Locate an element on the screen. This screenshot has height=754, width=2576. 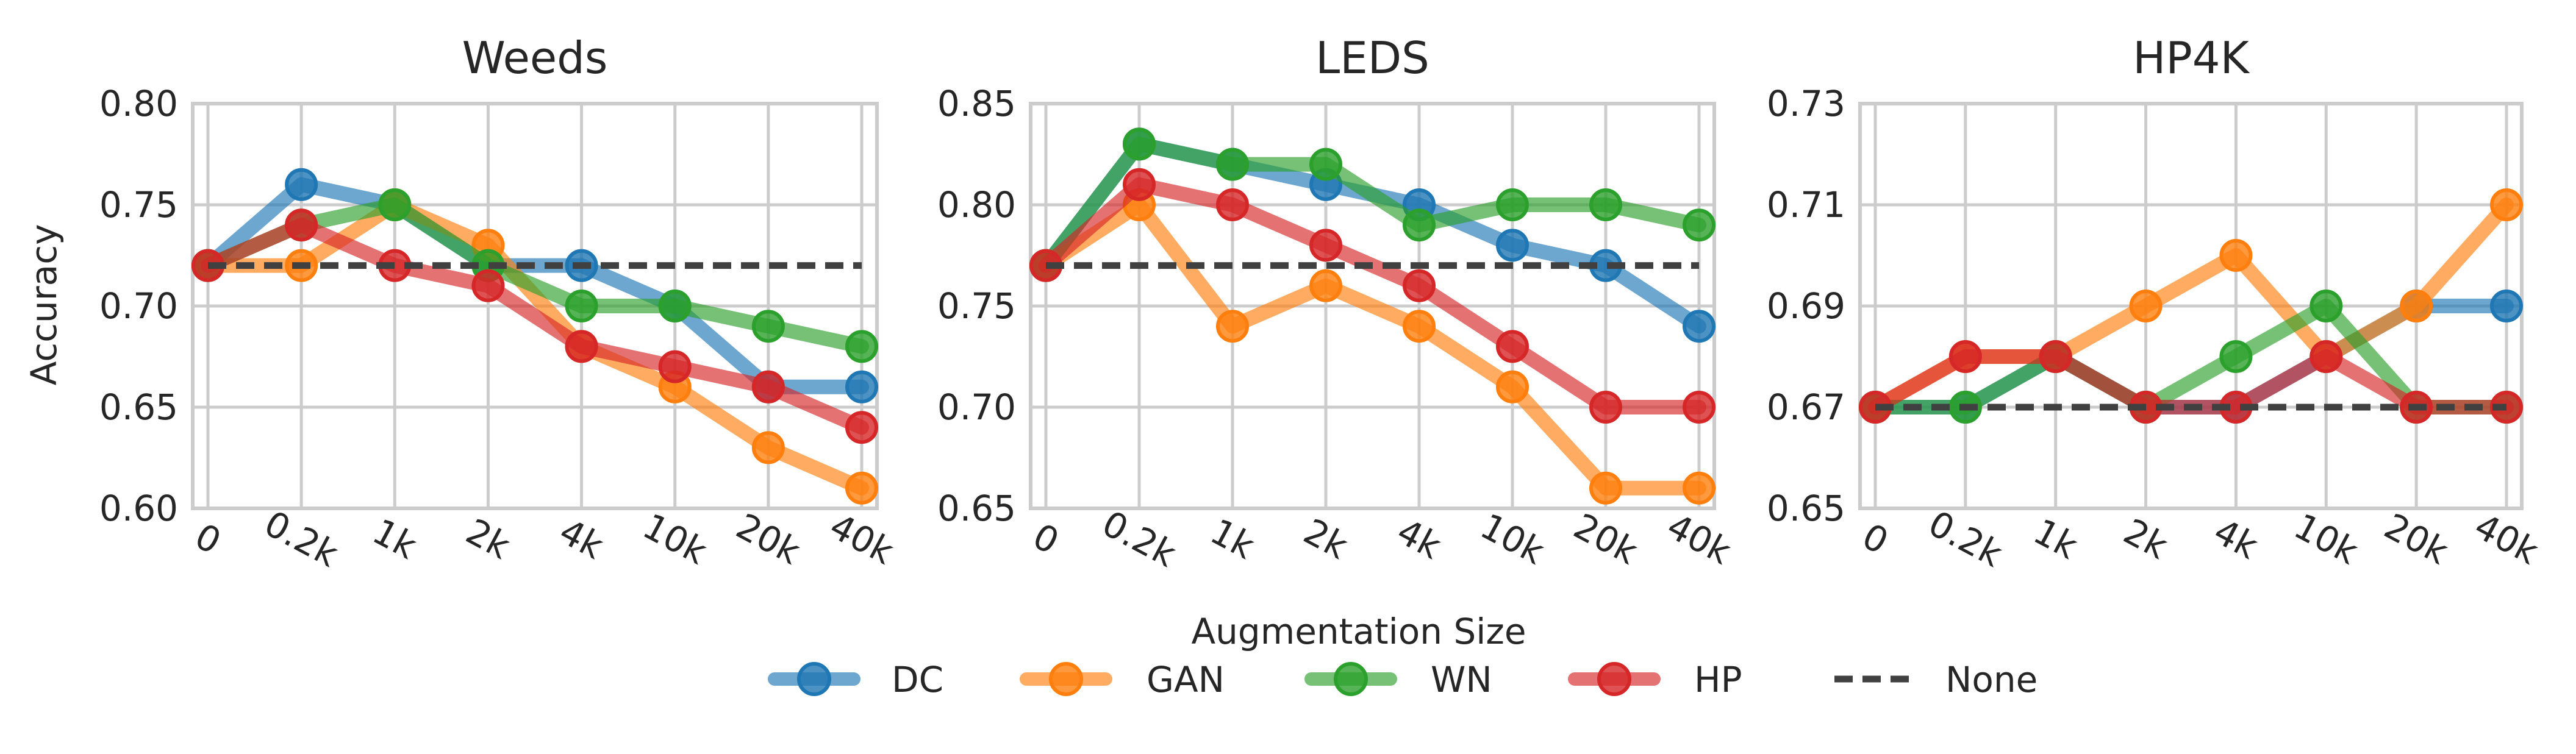
weeds-point-dc-0-2k is located at coordinates (301, 184).